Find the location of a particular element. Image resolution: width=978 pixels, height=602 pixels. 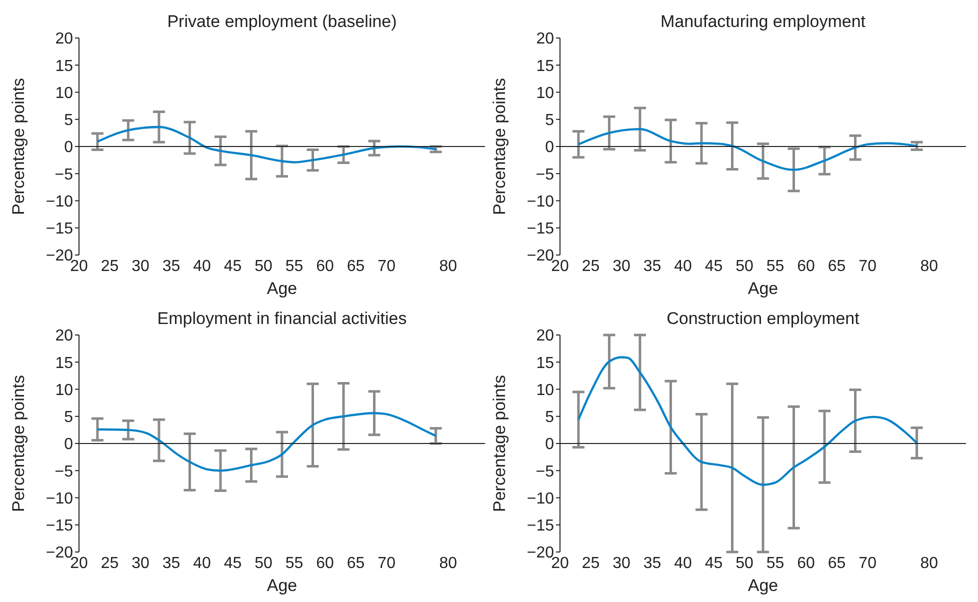

chart-title: Manufacturing employment is located at coordinates (763, 22).